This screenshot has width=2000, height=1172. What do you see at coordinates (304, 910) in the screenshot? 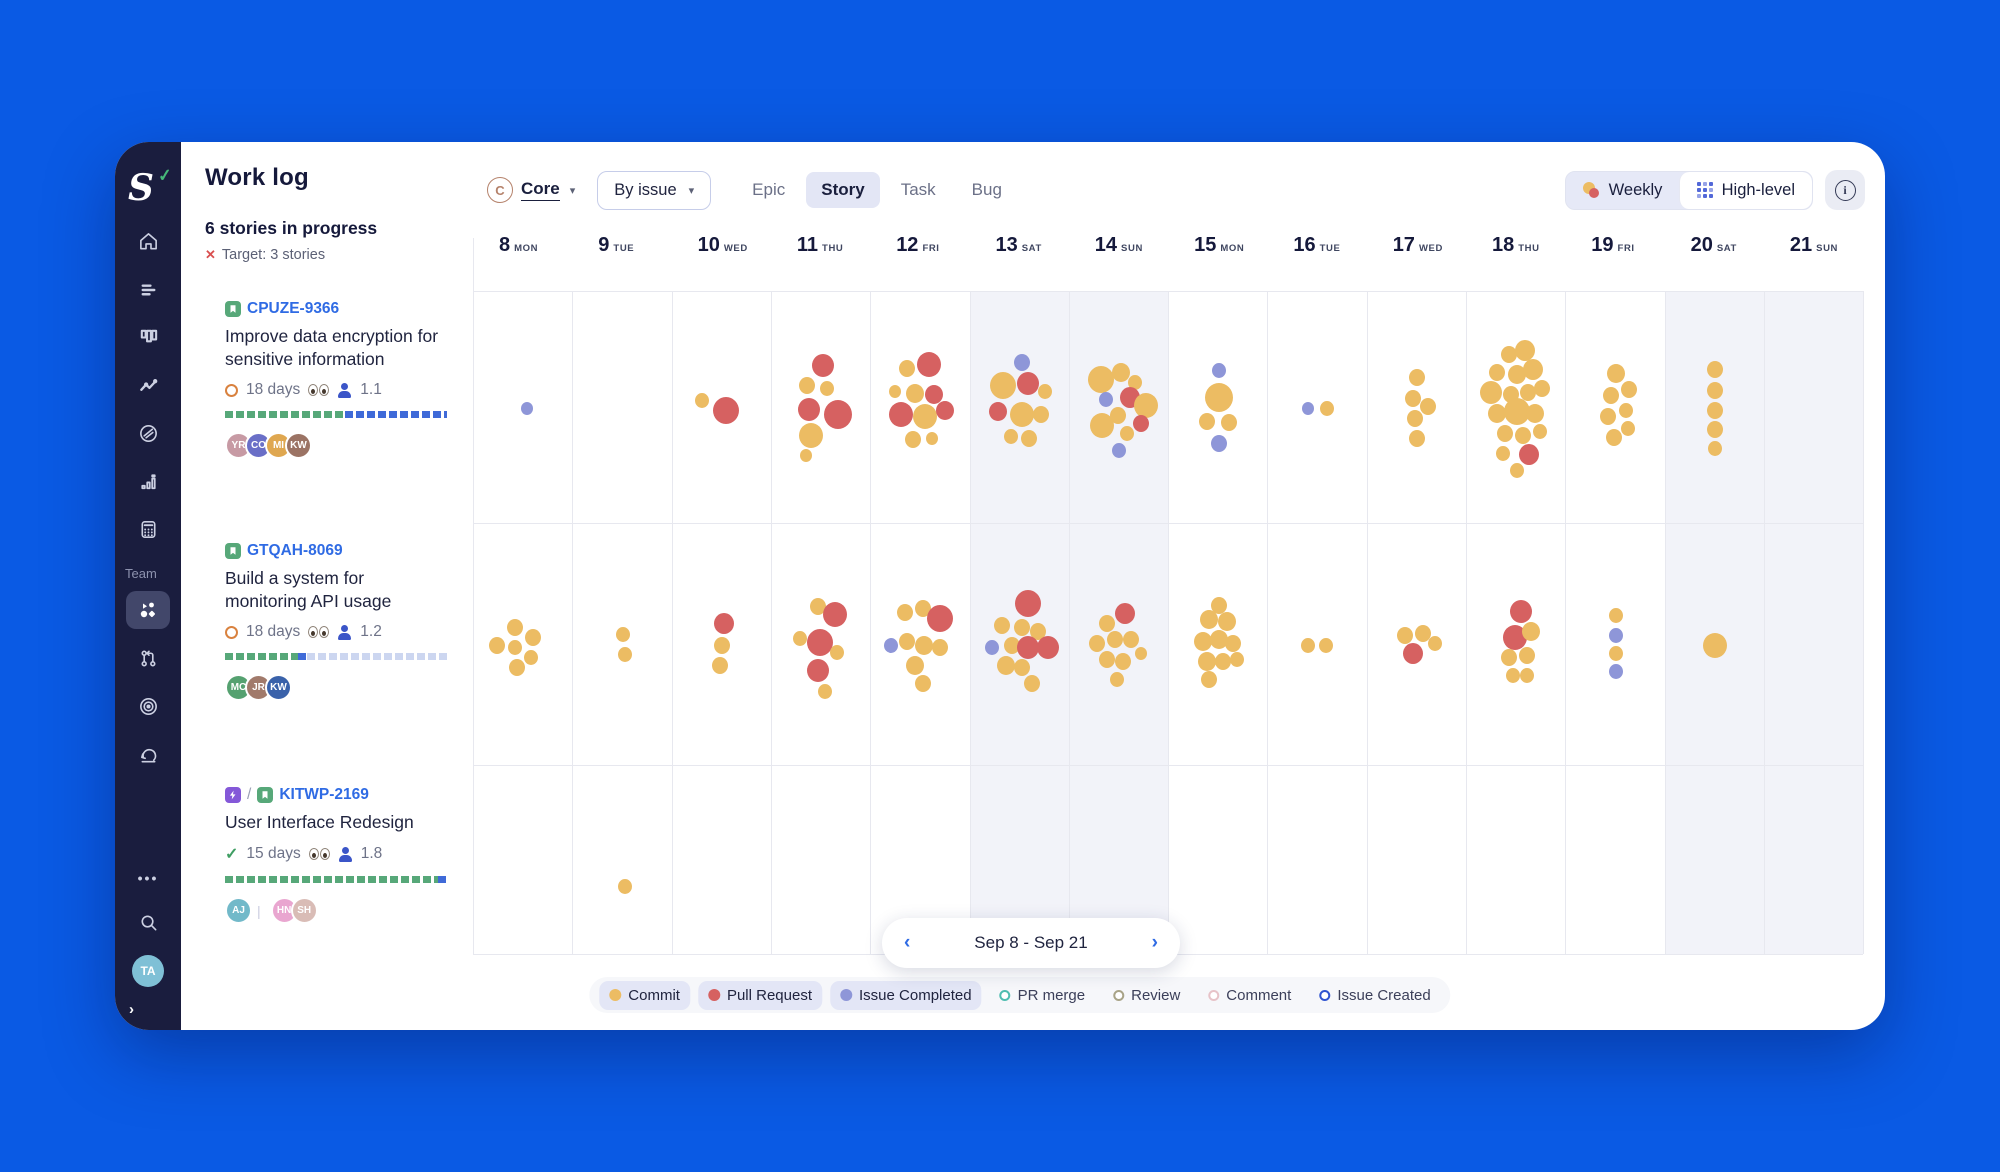
I see `avatar: SH` at bounding box center [304, 910].